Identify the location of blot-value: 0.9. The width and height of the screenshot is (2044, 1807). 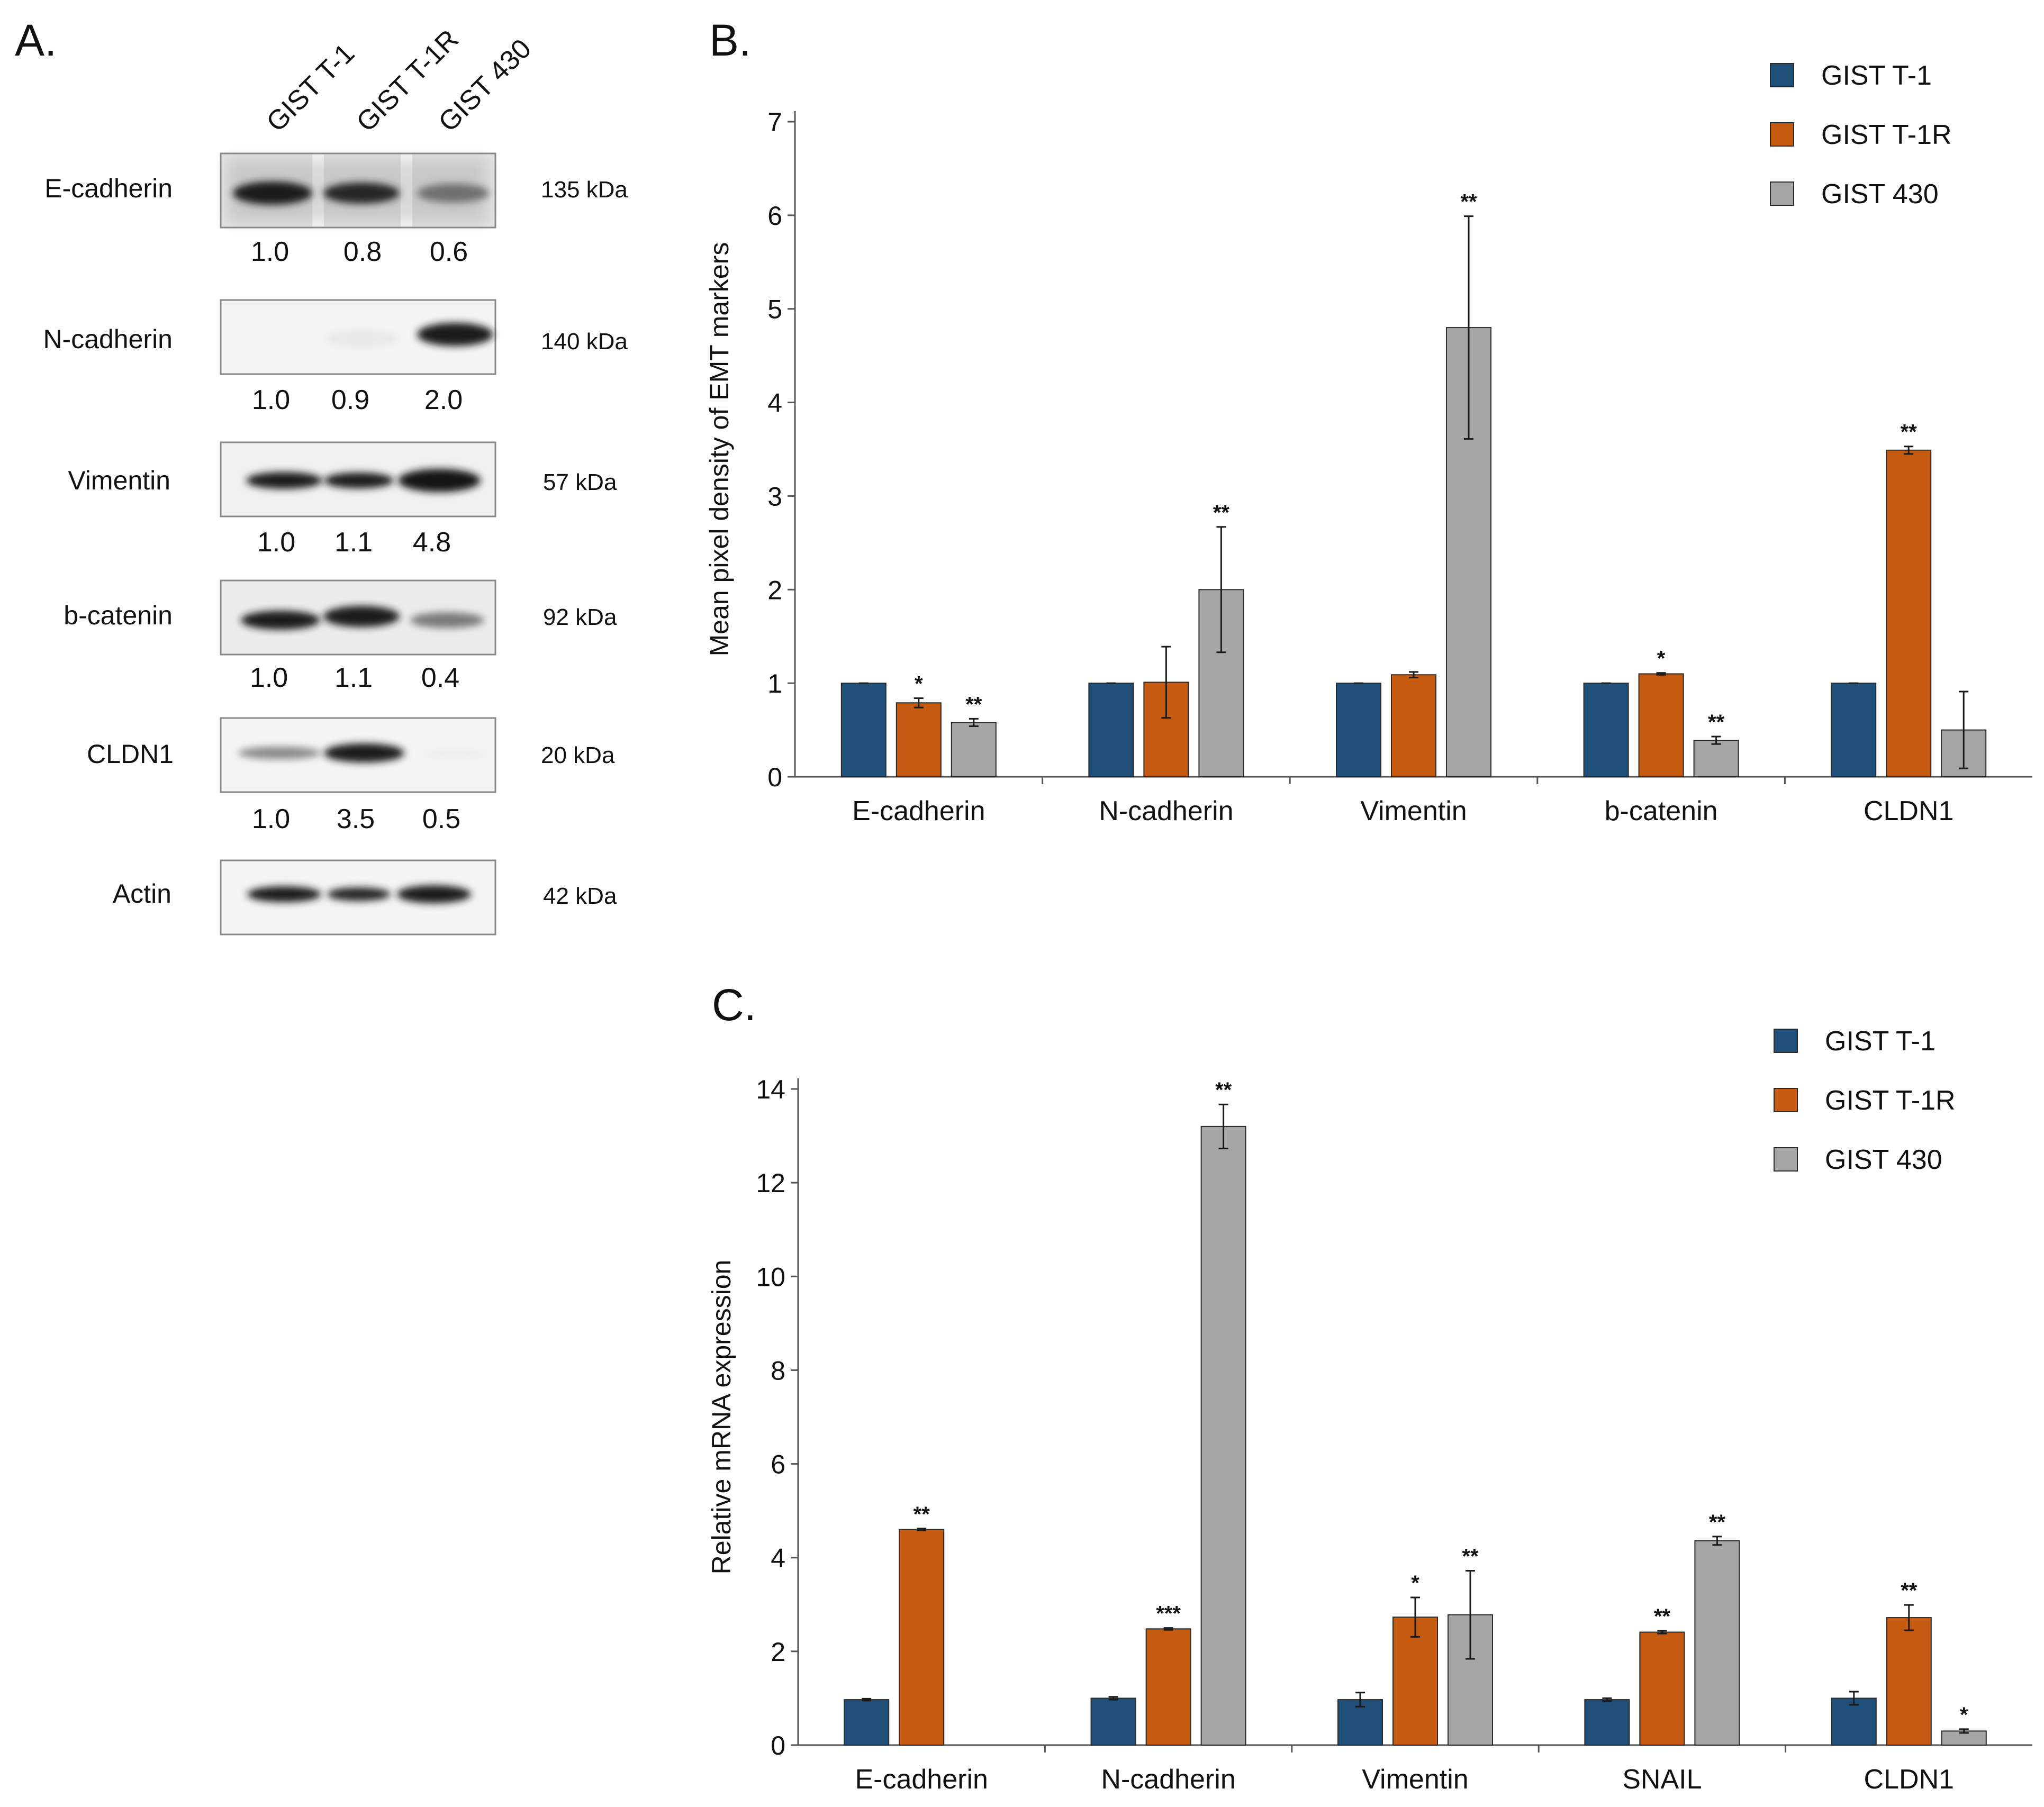
(350, 400).